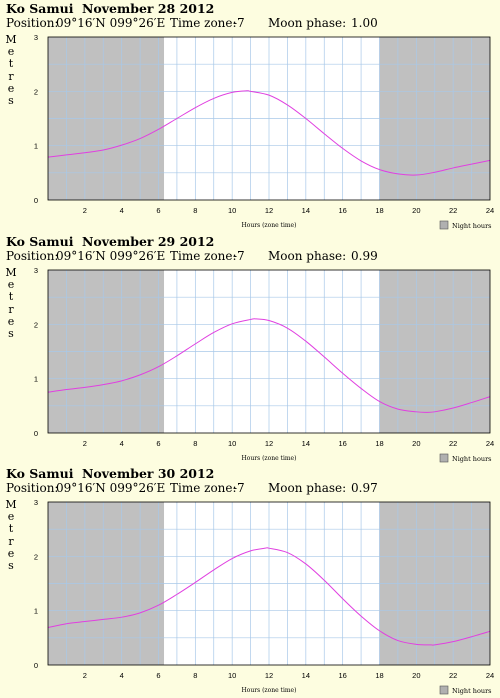 This screenshot has height=698, width=500. Describe the element at coordinates (364, 23) in the screenshot. I see `moon-phase-value: 1.00` at that location.